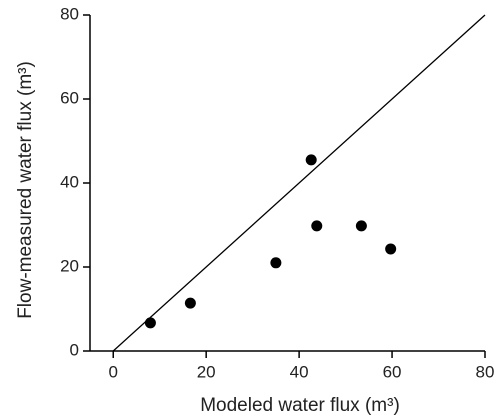 The image size is (501, 420). Describe the element at coordinates (74, 349) in the screenshot. I see `y-tick-label: 0` at that location.